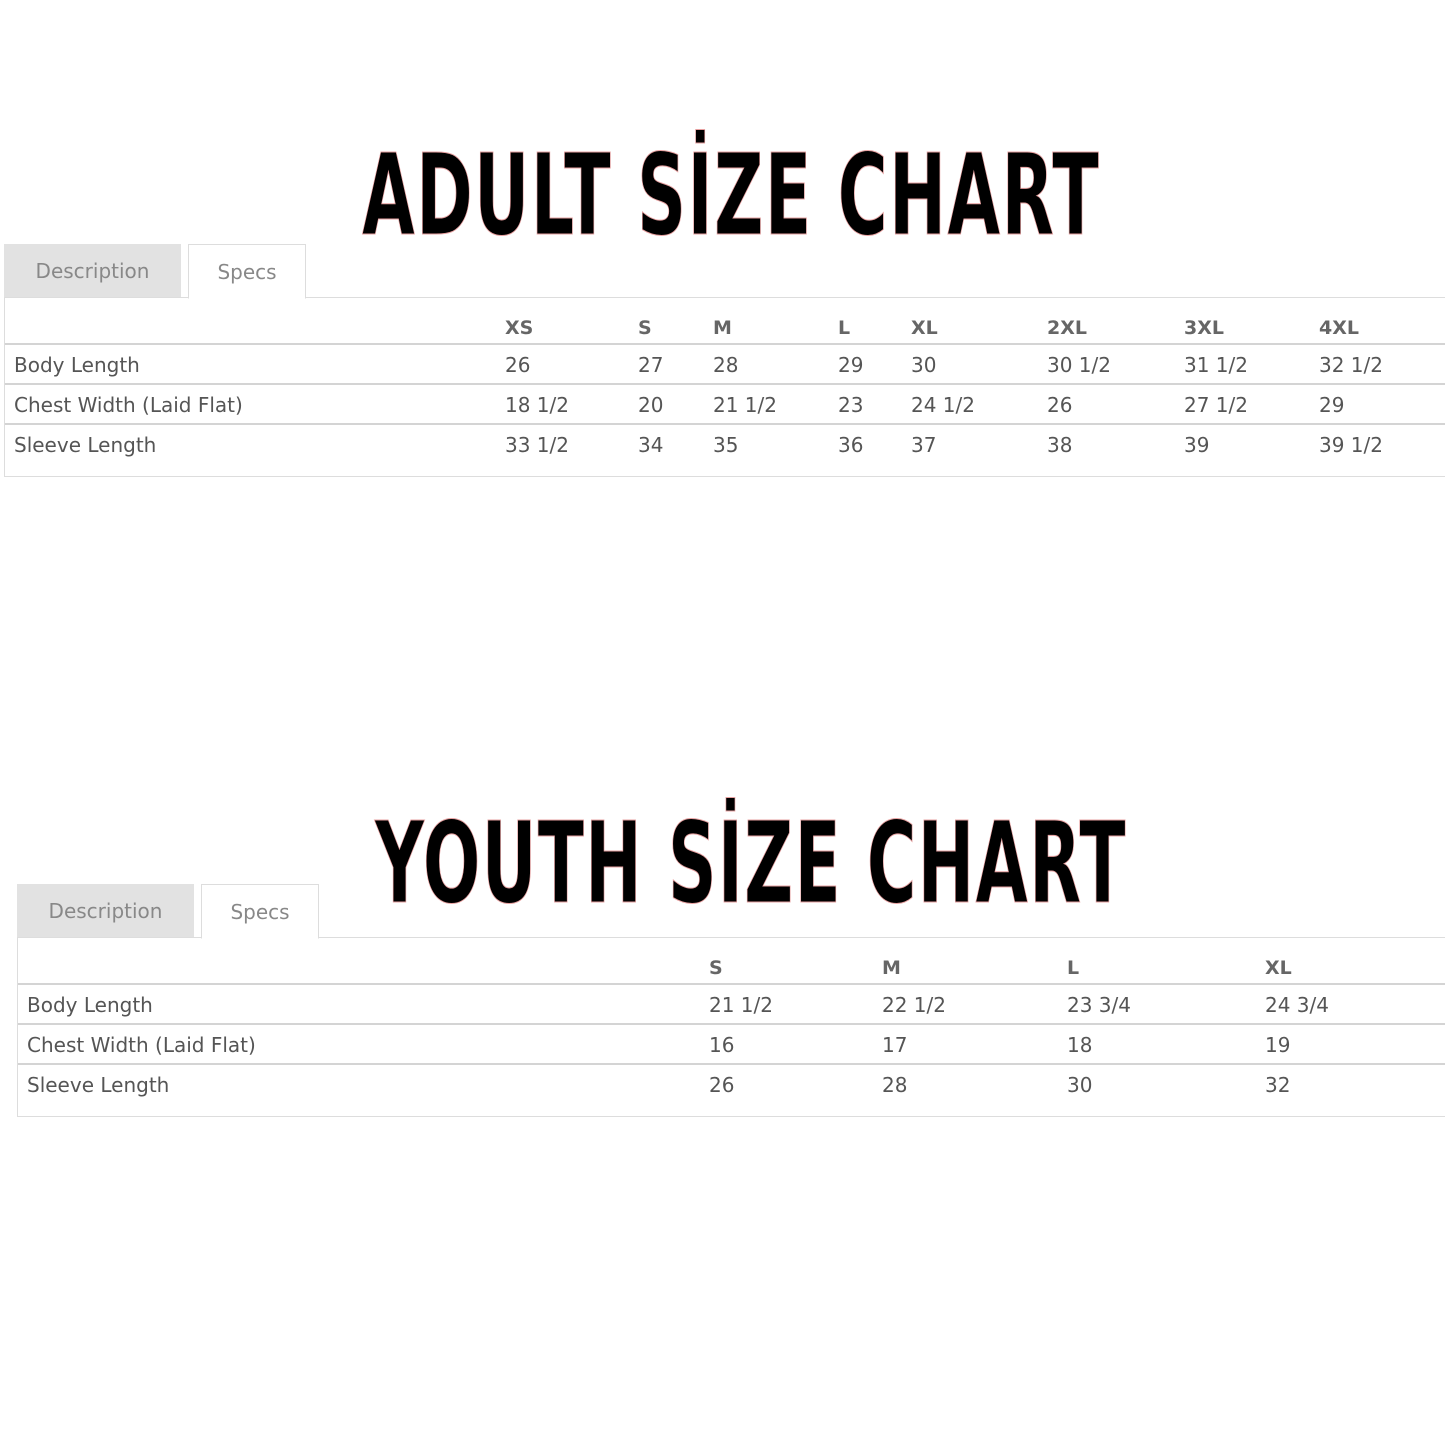 The width and height of the screenshot is (1445, 1445). I want to click on table-row: Body Length 26 27 28 29 30 30 1/2 31 1/2 32 1/2, so click(725, 364).